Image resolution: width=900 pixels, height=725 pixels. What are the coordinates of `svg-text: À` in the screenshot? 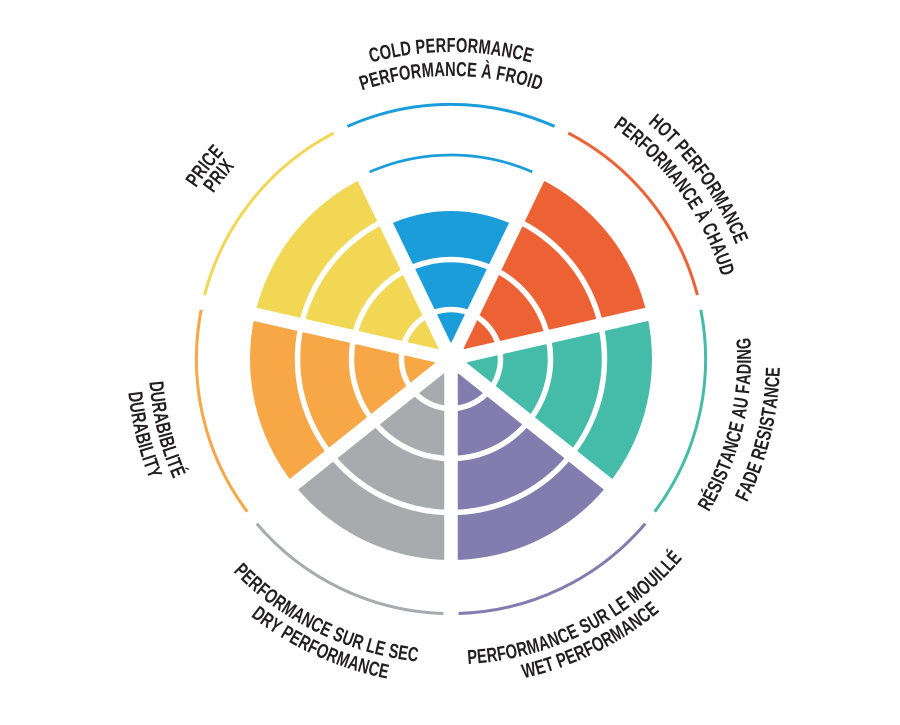 It's located at (487, 70).